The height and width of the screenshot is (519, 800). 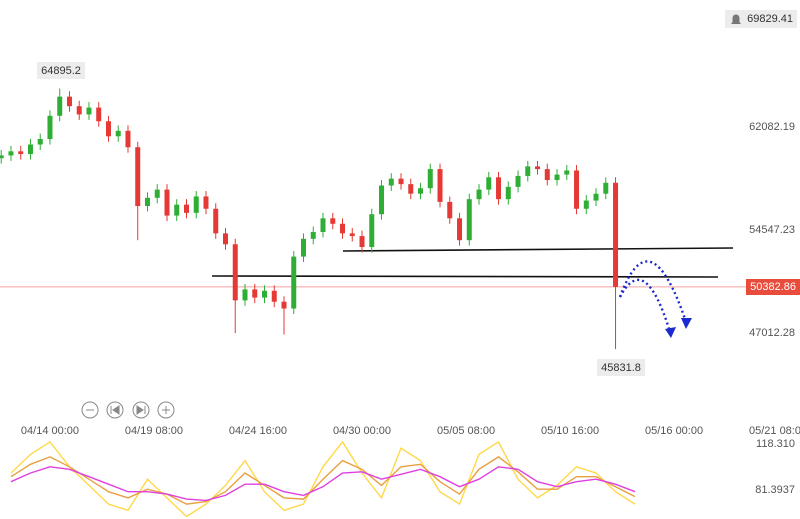 What do you see at coordinates (772, 127) in the screenshot?
I see `y-tick-label: 62082.19` at bounding box center [772, 127].